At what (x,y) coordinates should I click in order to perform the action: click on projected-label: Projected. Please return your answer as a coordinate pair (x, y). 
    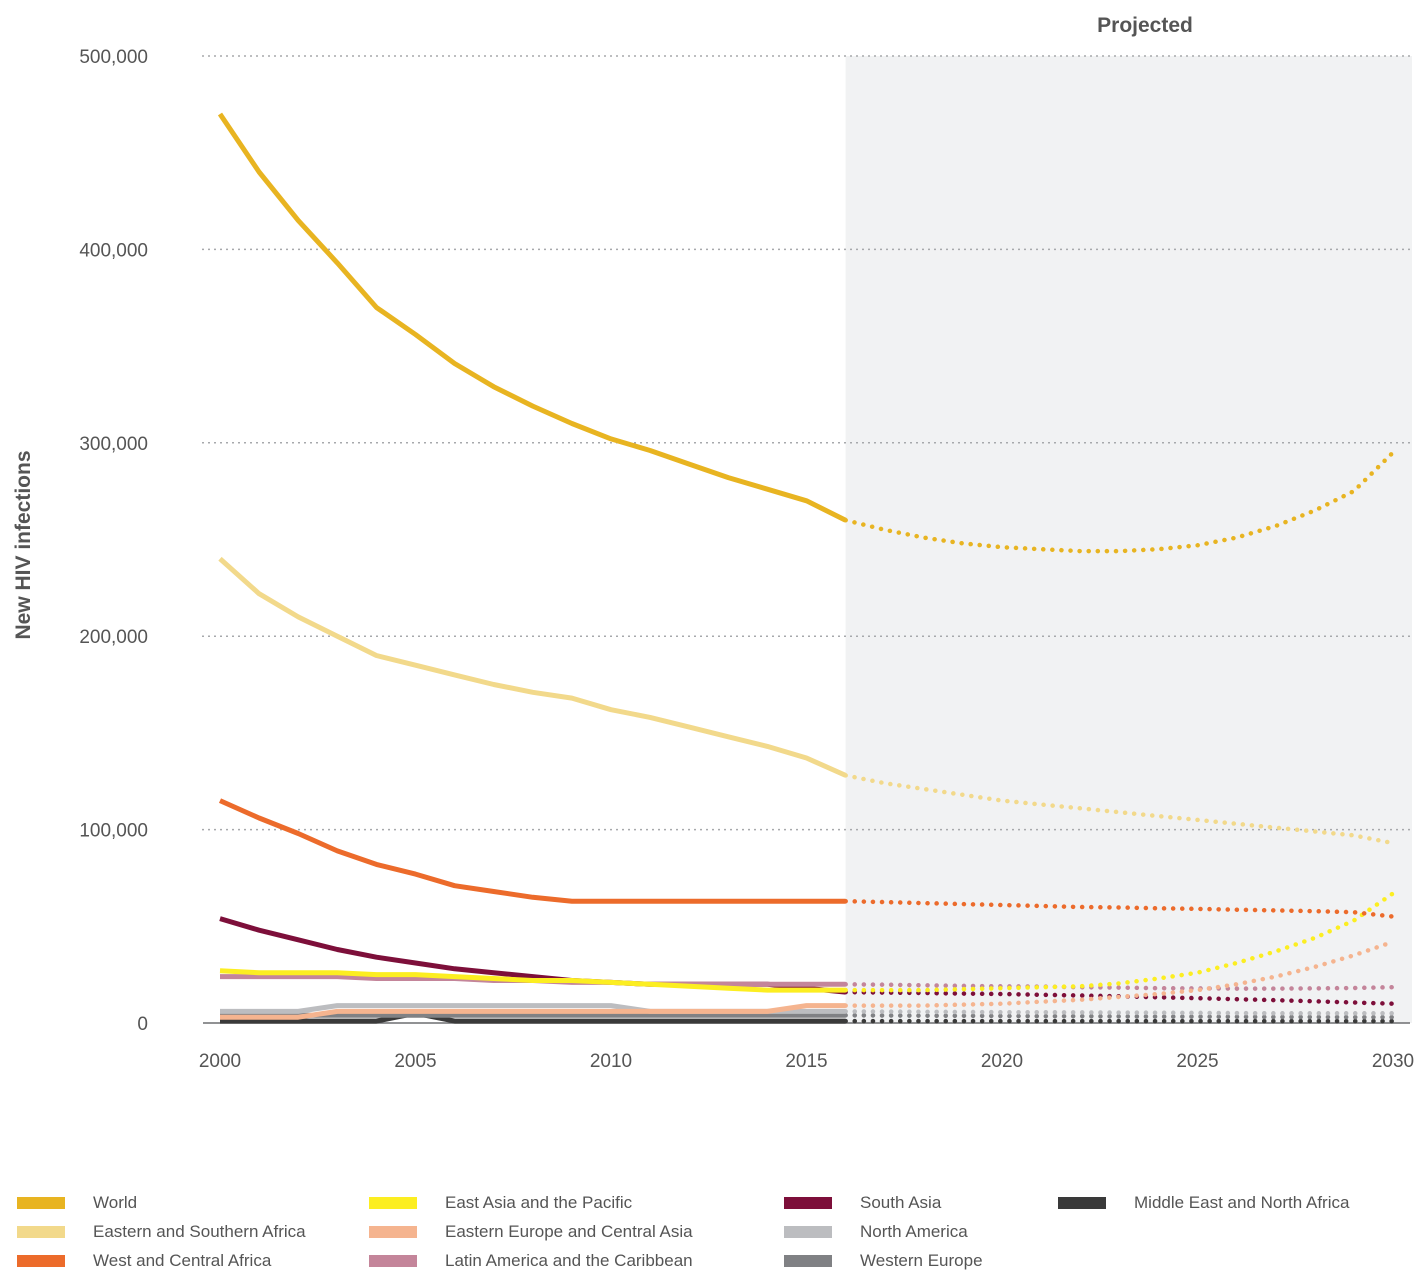
    Looking at the image, I should click on (1145, 25).